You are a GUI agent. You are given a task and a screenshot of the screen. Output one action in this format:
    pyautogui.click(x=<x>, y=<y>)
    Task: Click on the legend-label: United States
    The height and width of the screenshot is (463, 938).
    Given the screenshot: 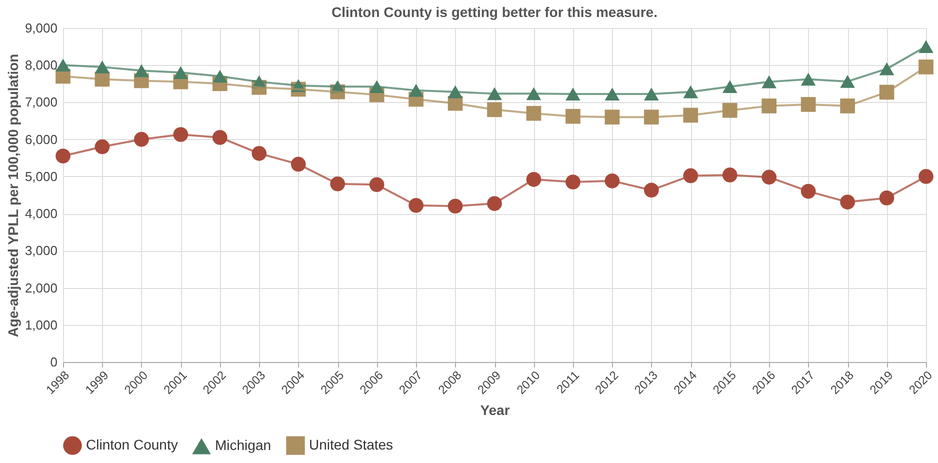 What is the action you would take?
    pyautogui.click(x=351, y=444)
    